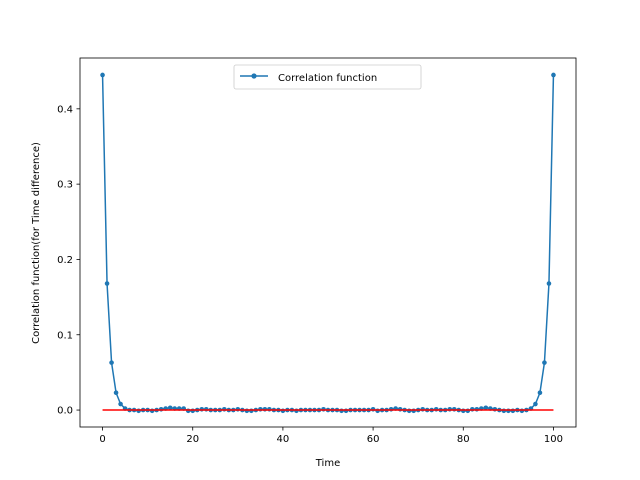 This screenshot has height=480, width=640. I want to click on x-tick-label: 80, so click(463, 439).